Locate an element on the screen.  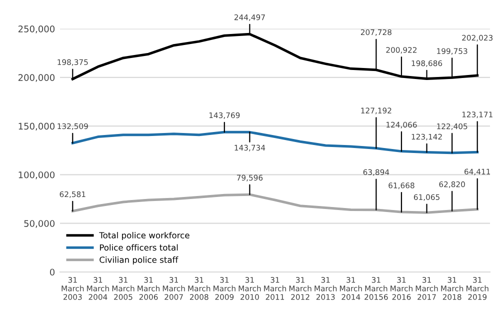
line-series is located at coordinates (275, 142).